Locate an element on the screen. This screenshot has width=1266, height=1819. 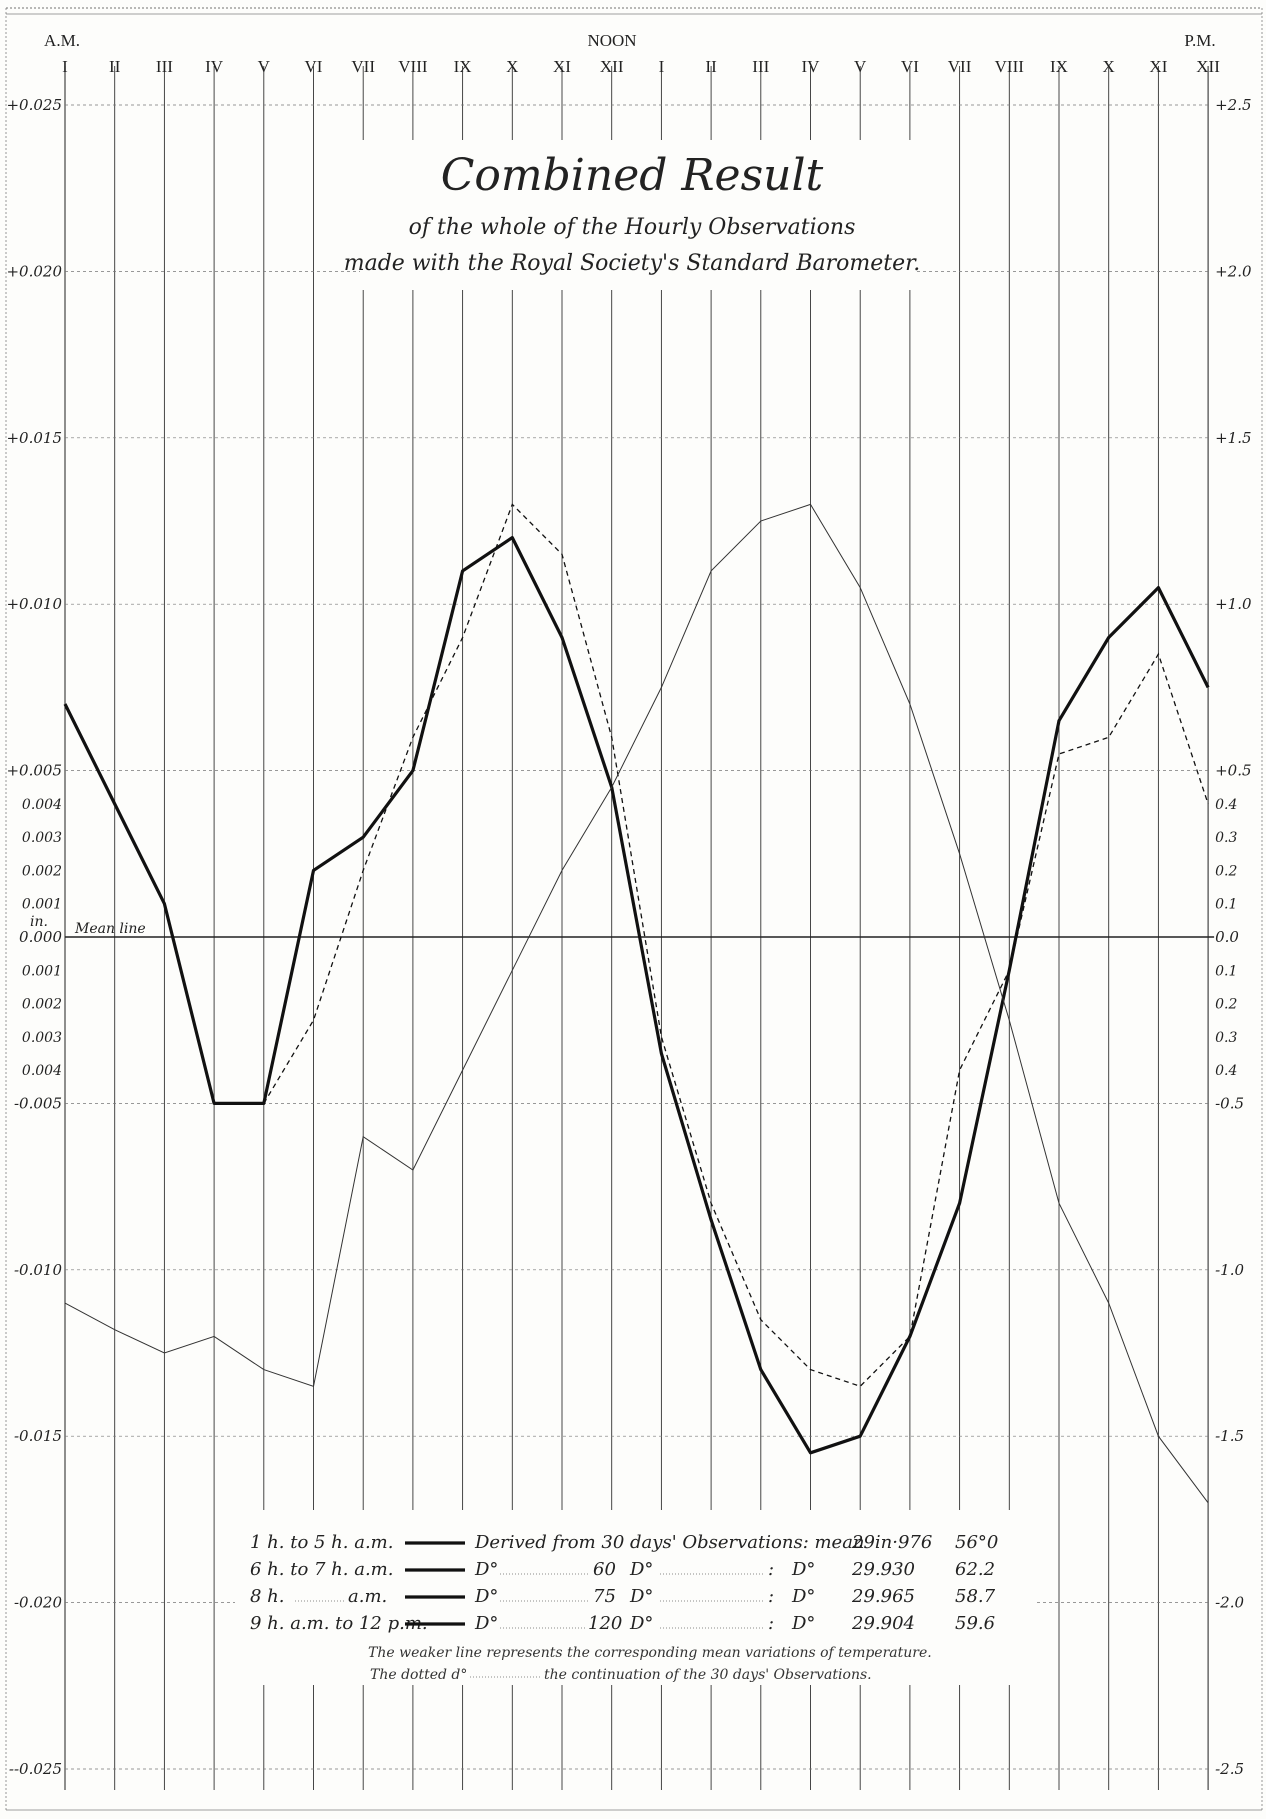
chart-title: Combined Result is located at coordinates (632, 175).